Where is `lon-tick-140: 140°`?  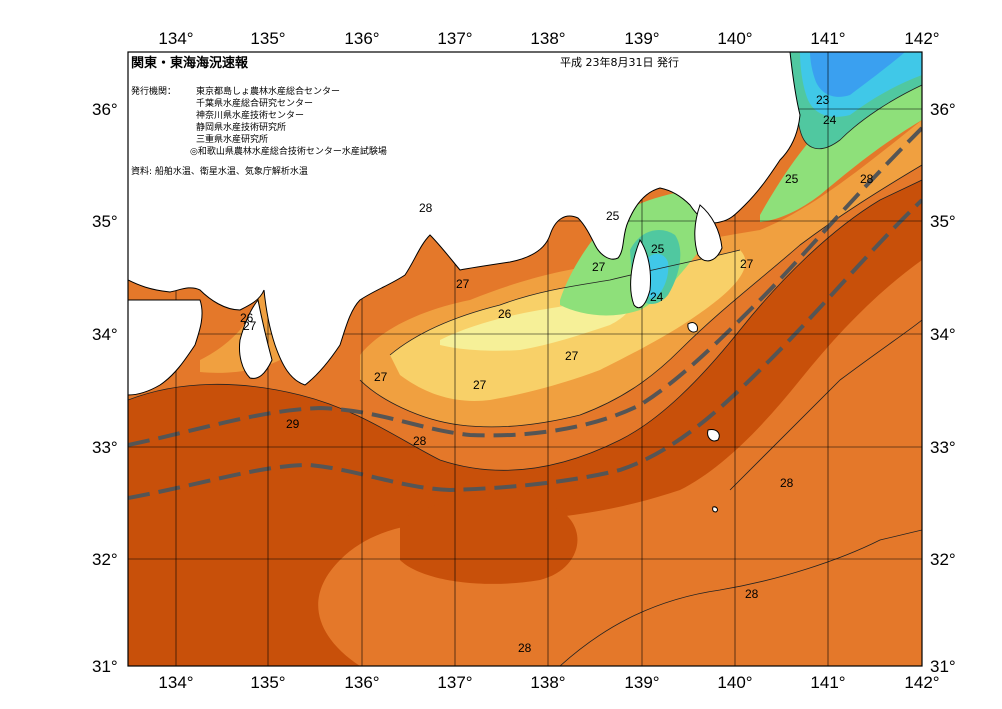 lon-tick-140: 140° is located at coordinates (734, 38).